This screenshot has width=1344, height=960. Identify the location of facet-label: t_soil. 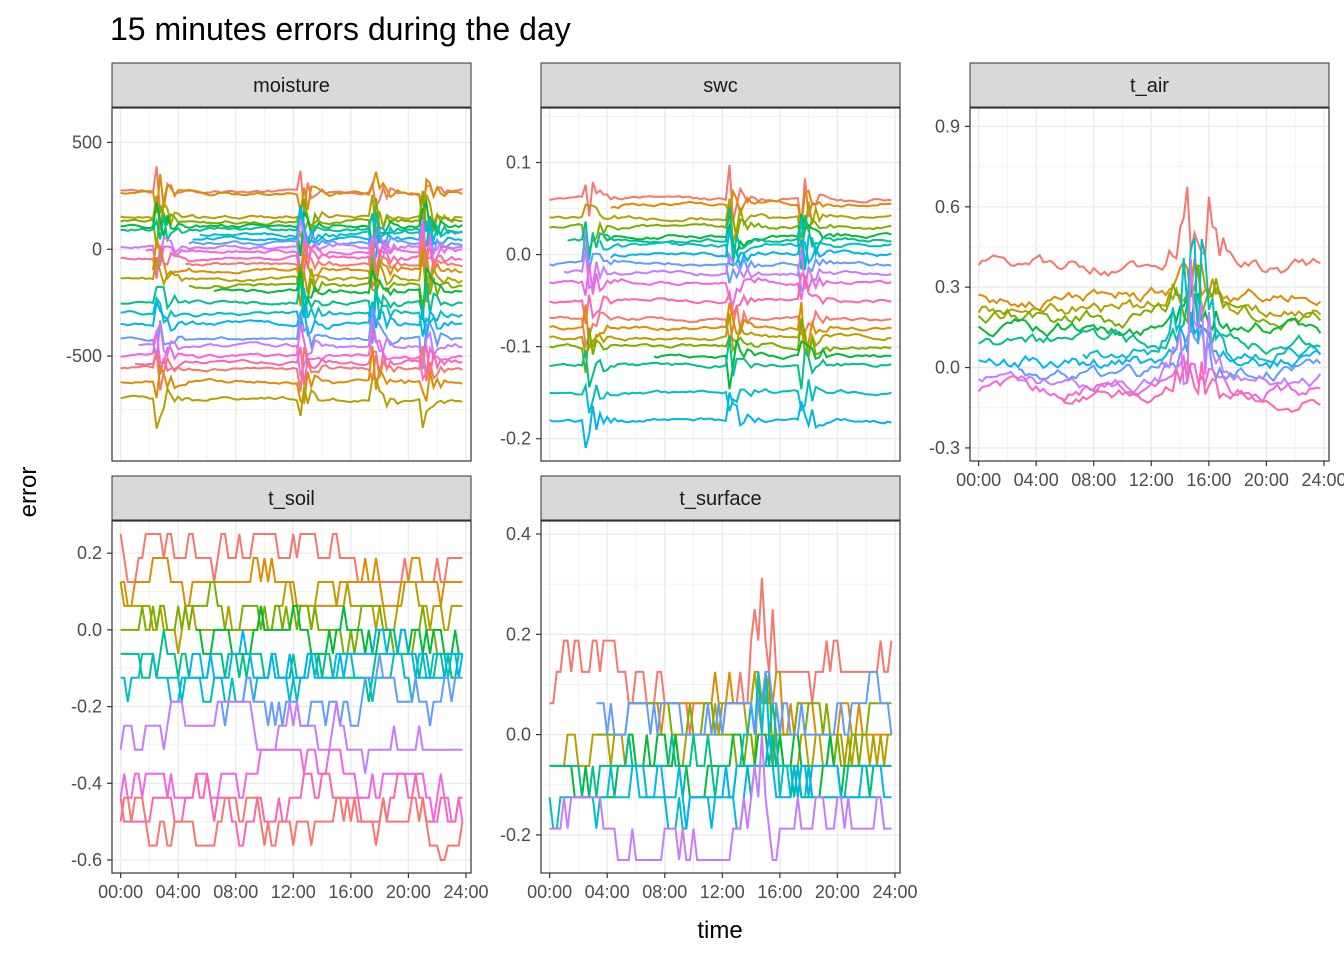
(291, 499).